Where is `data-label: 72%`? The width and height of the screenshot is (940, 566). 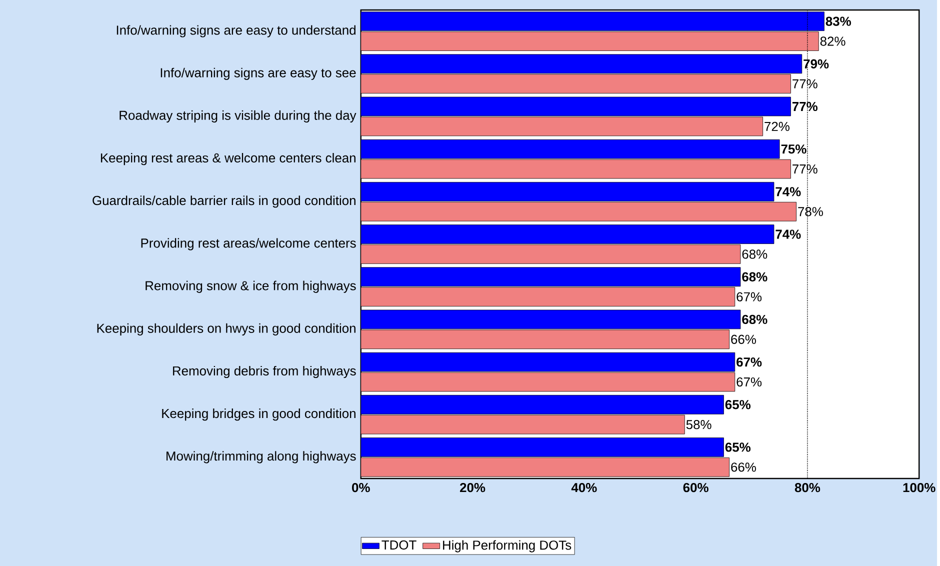
data-label: 72% is located at coordinates (777, 126).